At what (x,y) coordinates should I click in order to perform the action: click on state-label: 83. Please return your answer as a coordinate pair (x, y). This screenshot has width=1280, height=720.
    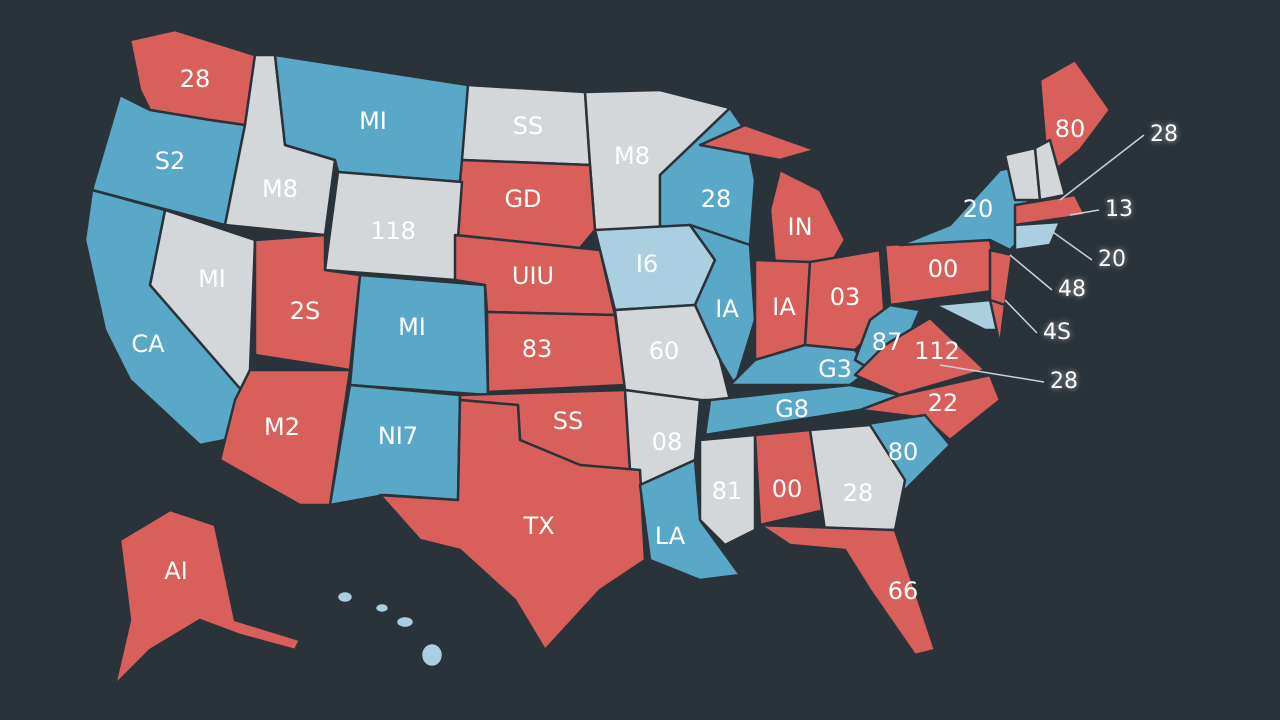
    Looking at the image, I should click on (537, 349).